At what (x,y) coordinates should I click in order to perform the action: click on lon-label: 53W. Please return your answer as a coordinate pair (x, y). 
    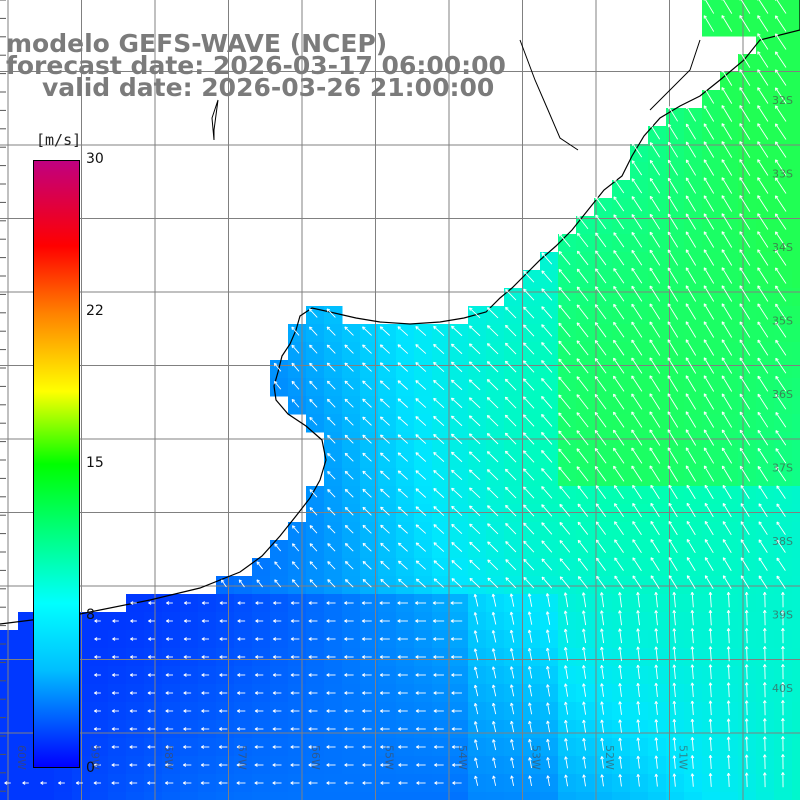
    Looking at the image, I should click on (536, 757).